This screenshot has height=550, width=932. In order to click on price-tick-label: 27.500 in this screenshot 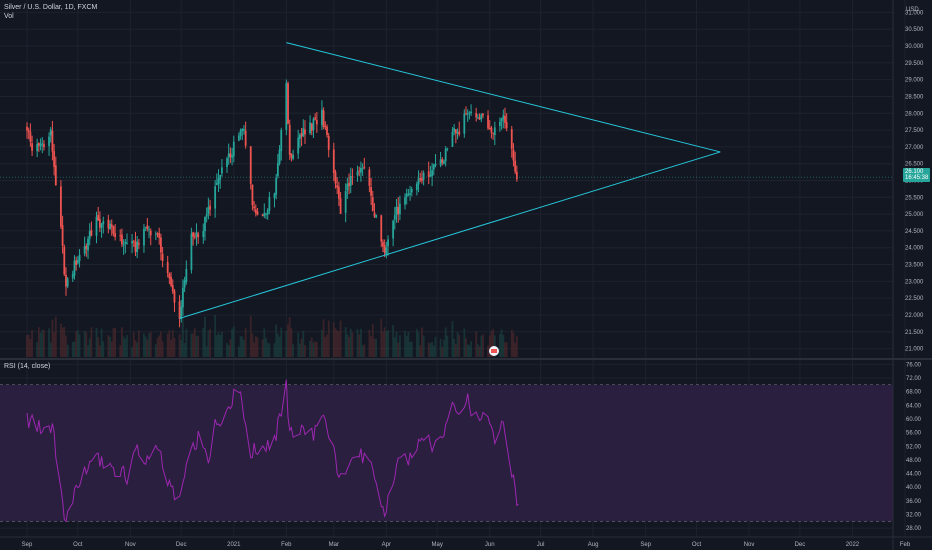, I will do `click(914, 131)`.